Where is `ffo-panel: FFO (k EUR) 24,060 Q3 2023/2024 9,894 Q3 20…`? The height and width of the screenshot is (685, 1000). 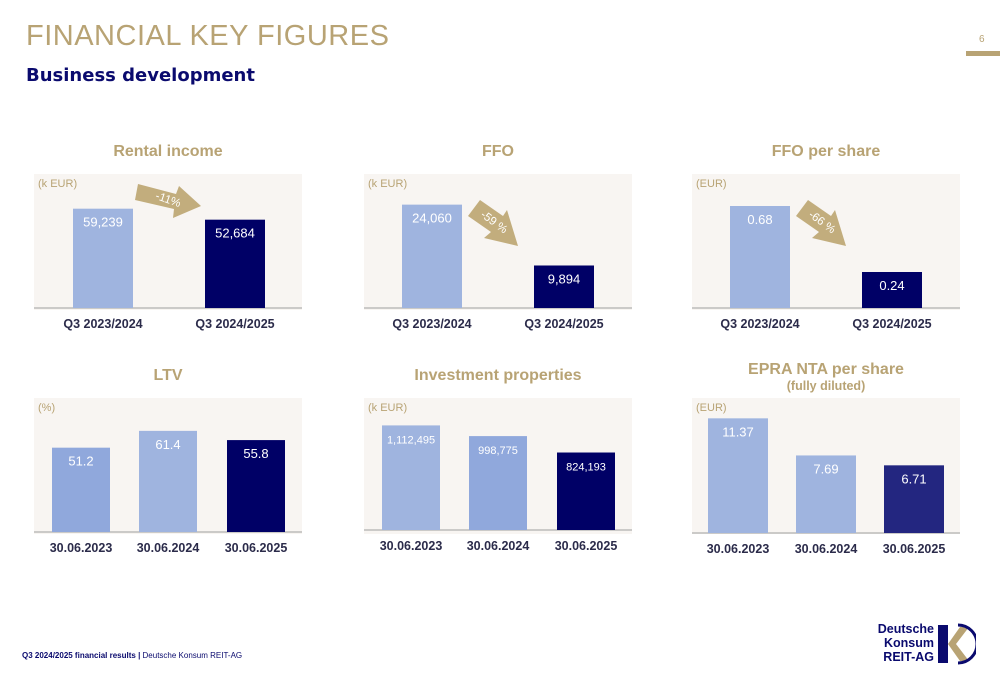
ffo-panel: FFO (k EUR) 24,060 Q3 2023/2024 9,894 Q3 20… is located at coordinates (498, 240).